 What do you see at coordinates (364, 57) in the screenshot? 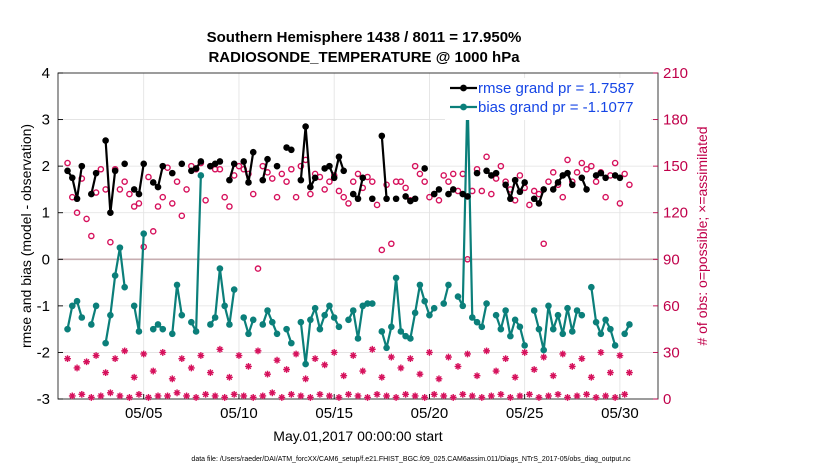
I see `chart-subtitle: RADIOSONDE_TEMPERATURE @ 1000 hPa` at bounding box center [364, 57].